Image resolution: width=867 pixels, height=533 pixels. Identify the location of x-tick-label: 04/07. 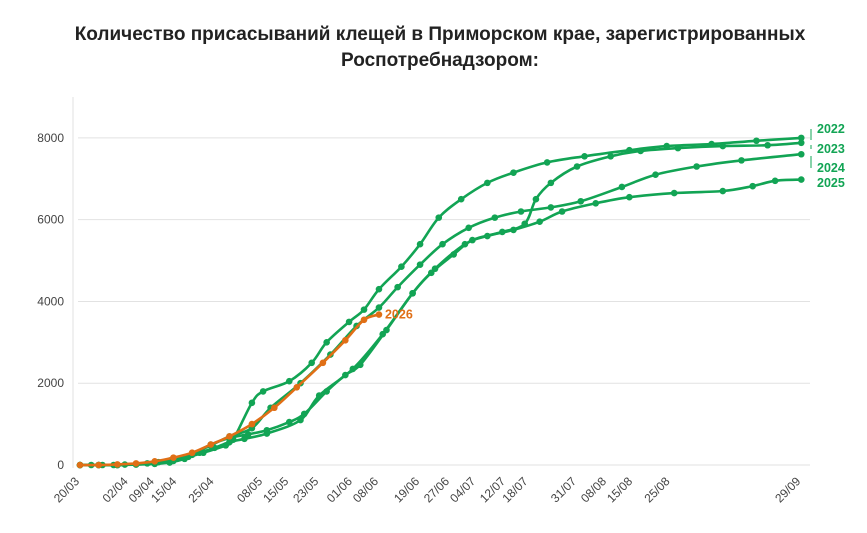
(462, 489).